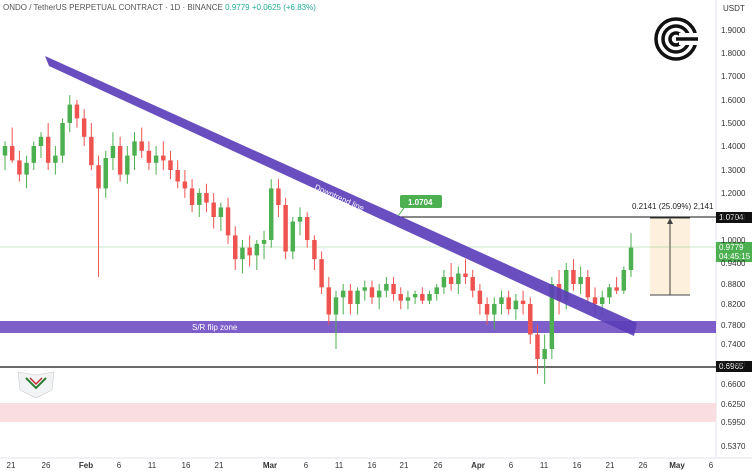 This screenshot has height=472, width=752. I want to click on price-tick-label: 0.6250, so click(733, 404).